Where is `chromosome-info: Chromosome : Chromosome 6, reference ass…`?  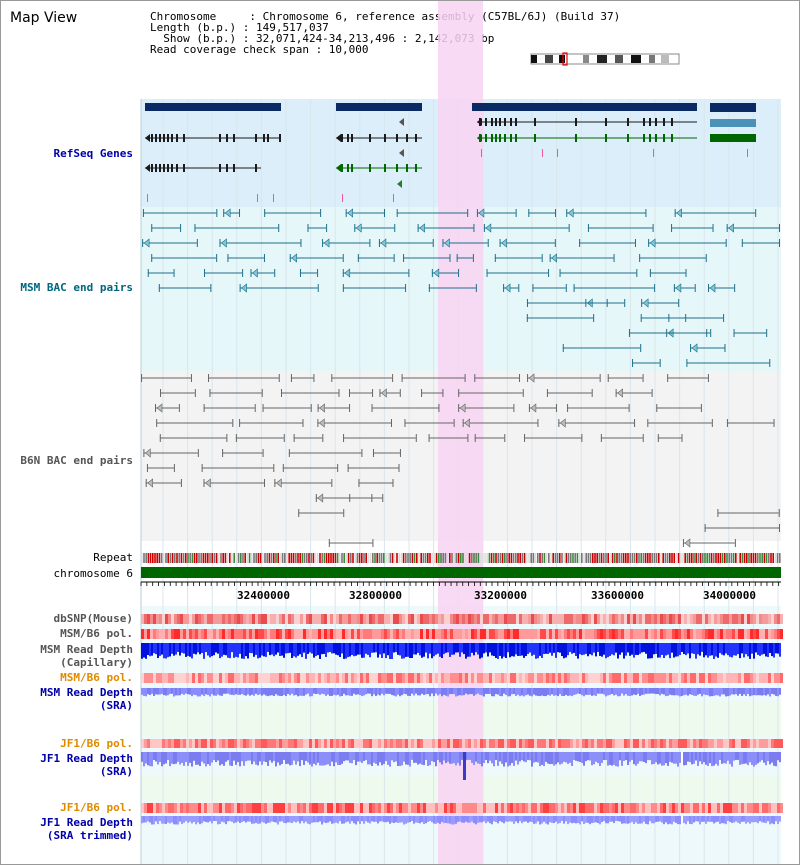 chromosome-info: Chromosome : Chromosome 6, reference ass… is located at coordinates (385, 33).